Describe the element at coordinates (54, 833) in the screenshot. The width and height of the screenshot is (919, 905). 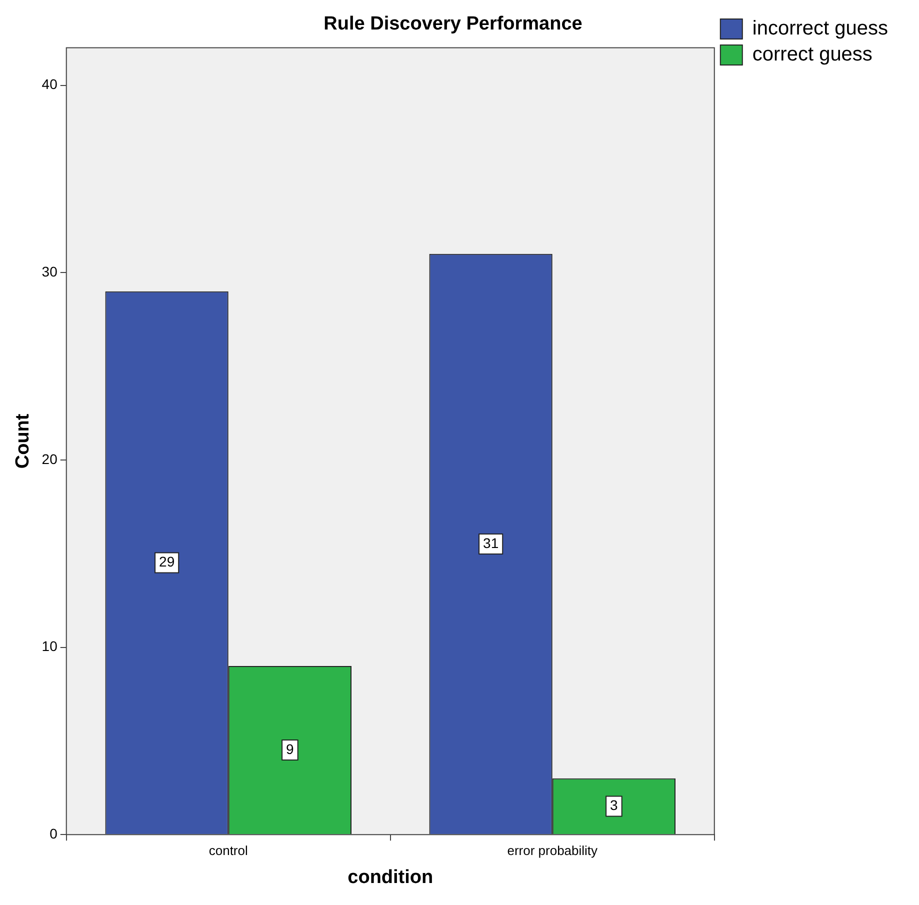
I see `y-tick-label: 0` at that location.